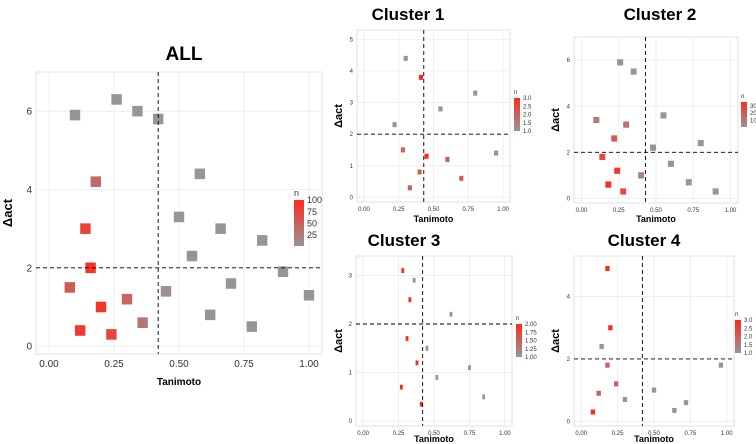 Image resolution: width=756 pixels, height=444 pixels. I want to click on chart-title: Cluster 3, so click(404, 240).